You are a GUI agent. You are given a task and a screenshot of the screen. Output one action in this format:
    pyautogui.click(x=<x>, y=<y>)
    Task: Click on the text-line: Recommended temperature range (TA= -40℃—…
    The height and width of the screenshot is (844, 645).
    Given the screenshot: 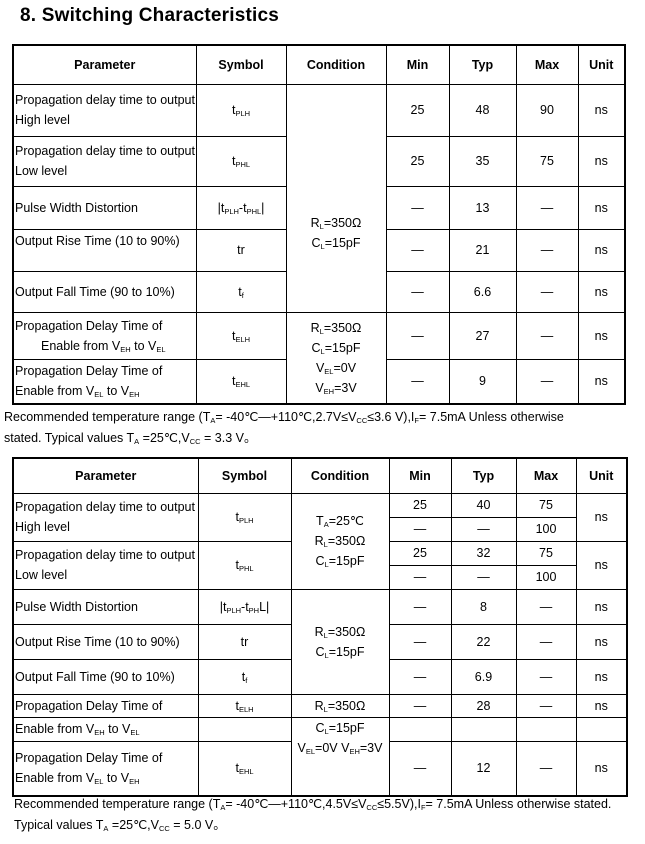 What is the action you would take?
    pyautogui.click(x=312, y=804)
    